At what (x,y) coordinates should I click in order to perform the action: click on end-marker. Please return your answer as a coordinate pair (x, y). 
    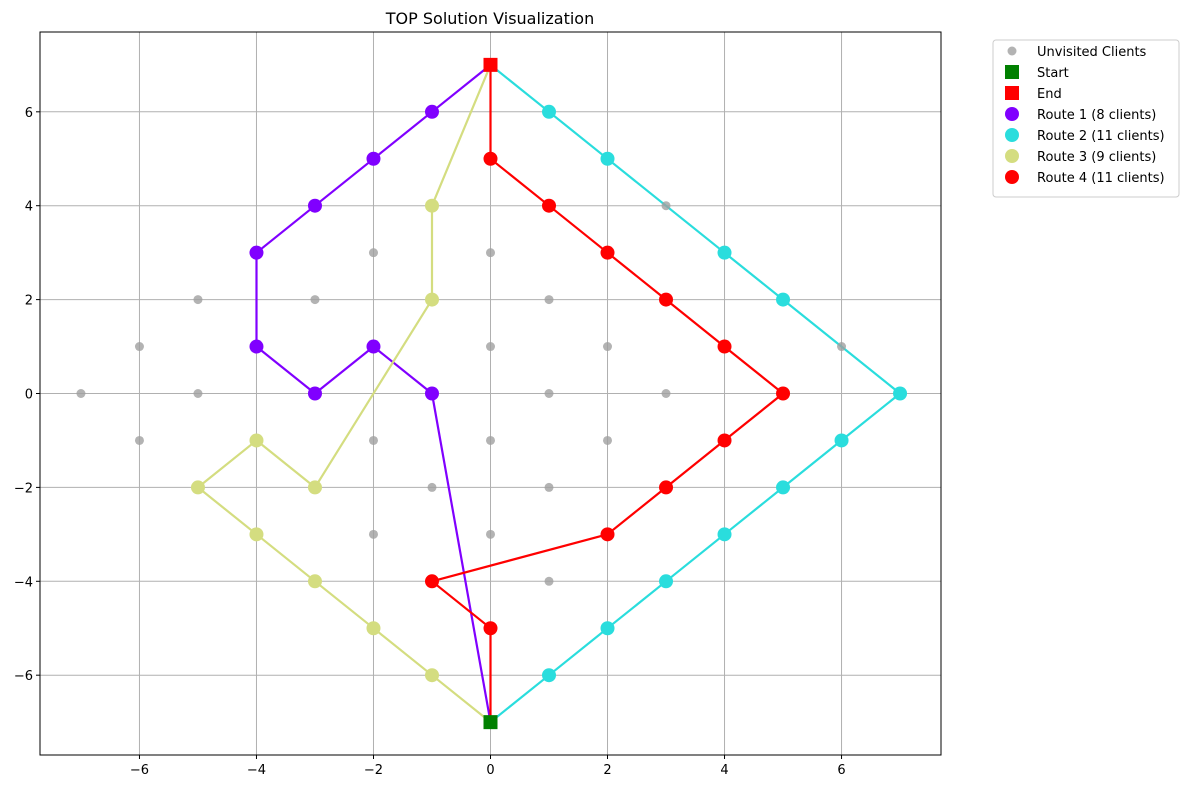
    Looking at the image, I should click on (490, 64).